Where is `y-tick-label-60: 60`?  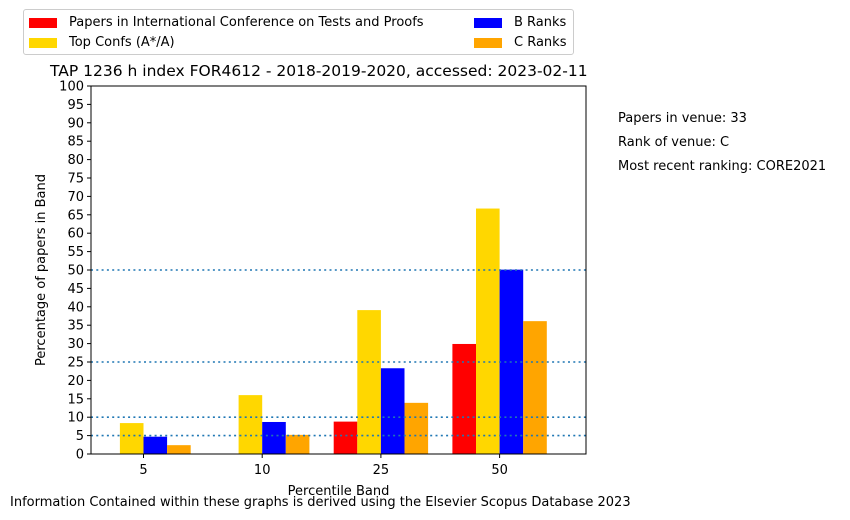
y-tick-label-60: 60 is located at coordinates (75, 234).